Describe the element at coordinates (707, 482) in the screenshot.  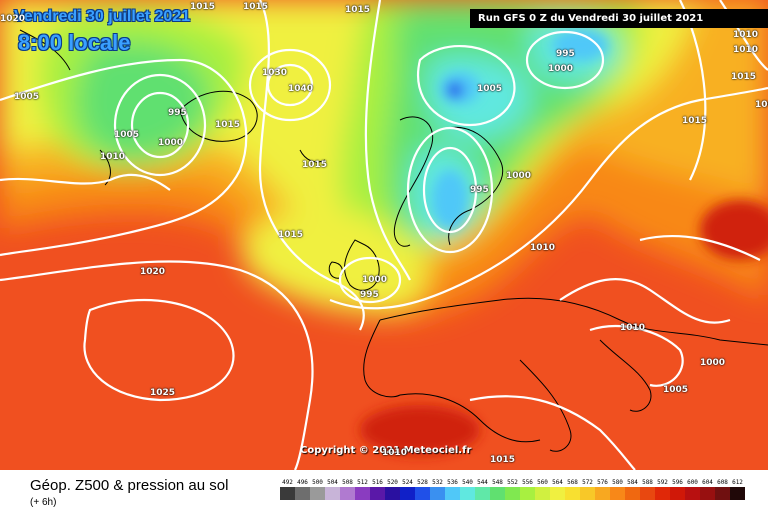
I see `legend-value: 604` at that location.